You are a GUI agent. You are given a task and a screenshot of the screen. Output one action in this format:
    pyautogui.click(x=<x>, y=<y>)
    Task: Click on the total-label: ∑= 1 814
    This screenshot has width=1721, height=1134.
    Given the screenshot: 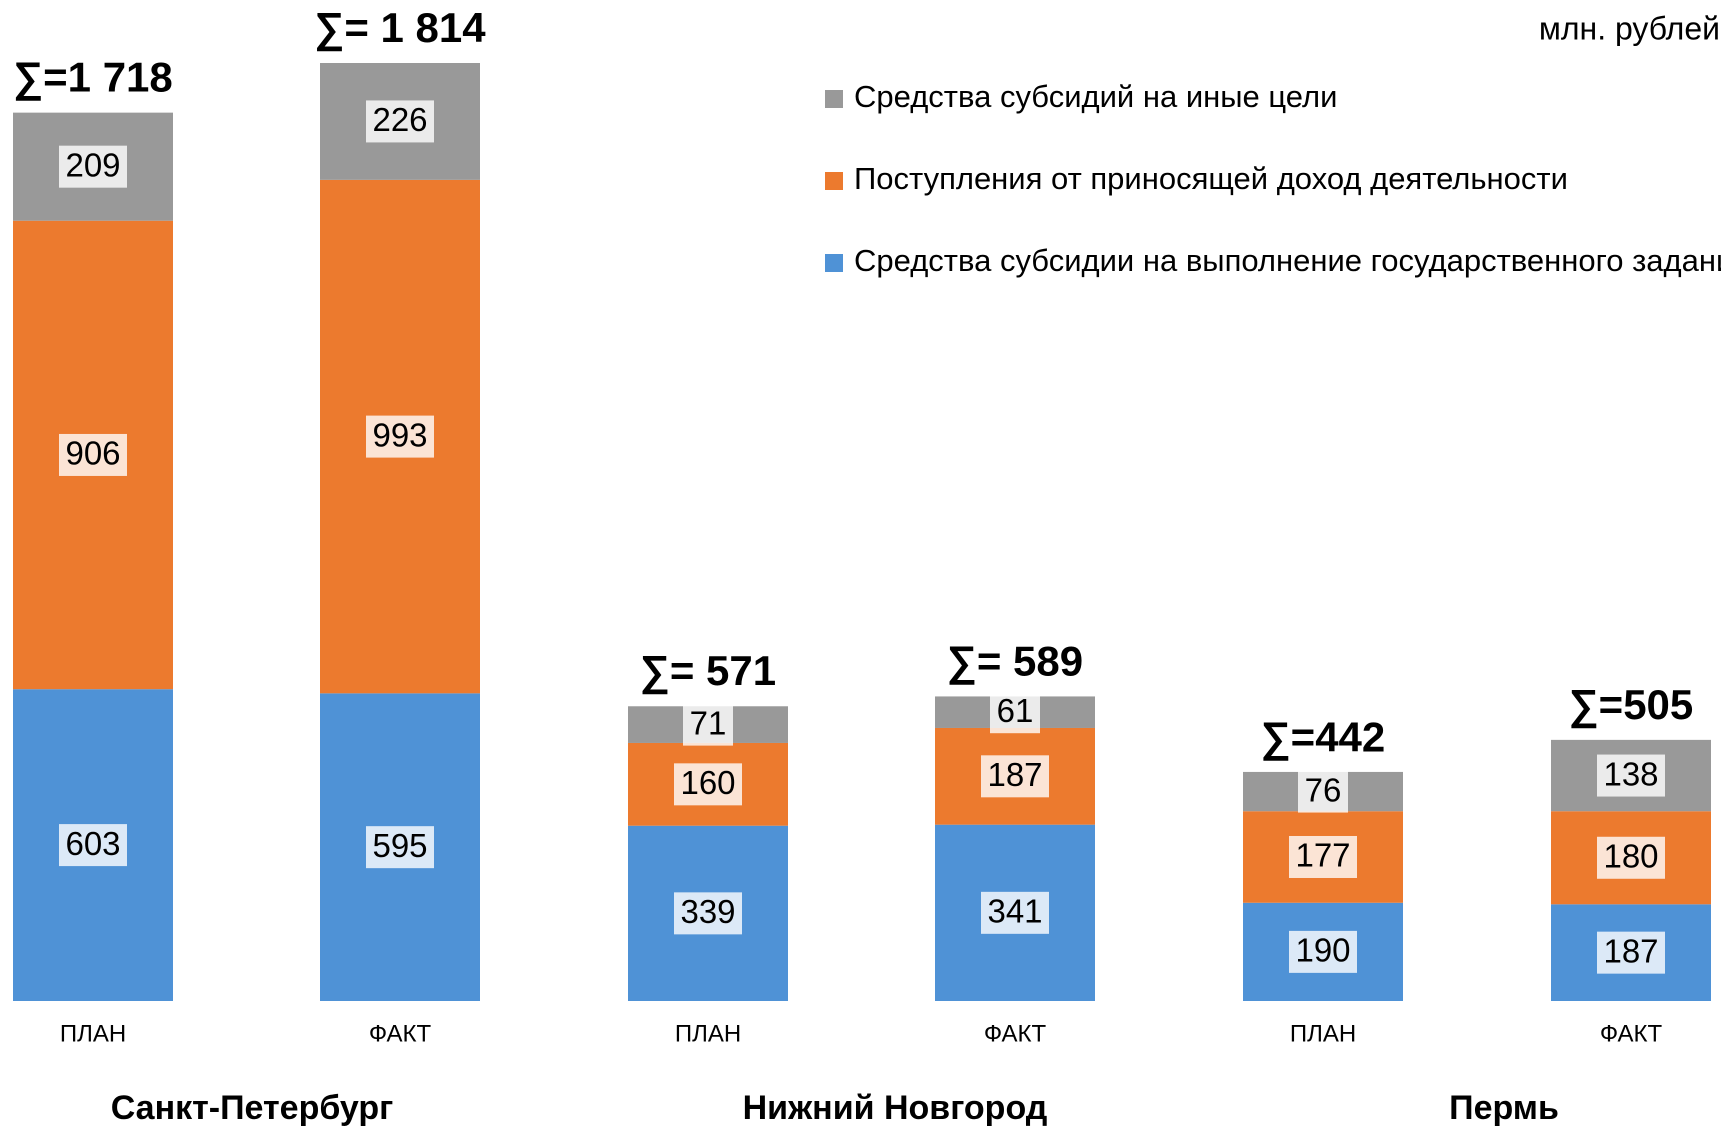 What is the action you would take?
    pyautogui.click(x=400, y=28)
    